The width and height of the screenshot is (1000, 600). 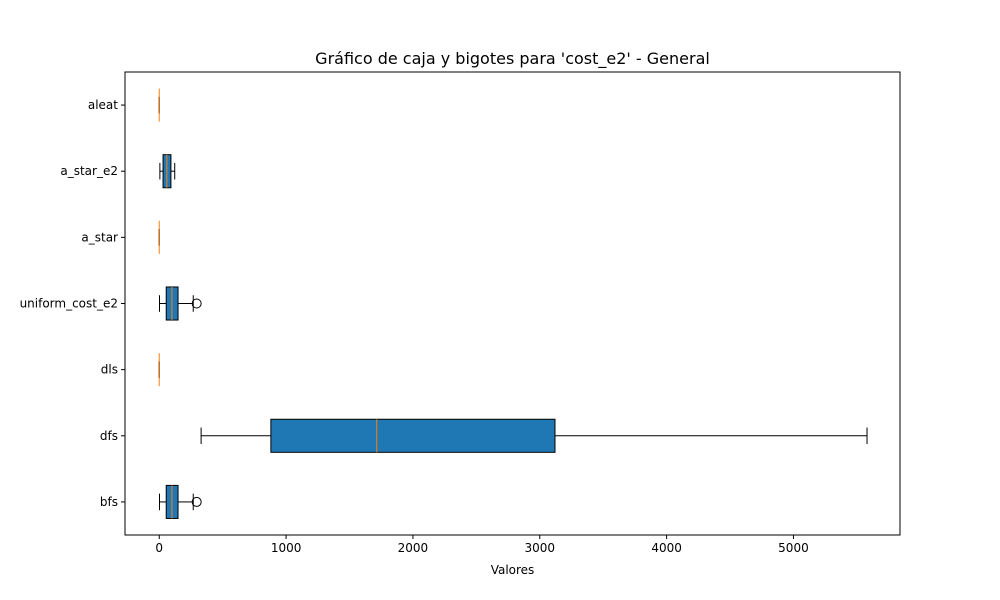 What do you see at coordinates (793, 548) in the screenshot?
I see `x-tick-label: 5000` at bounding box center [793, 548].